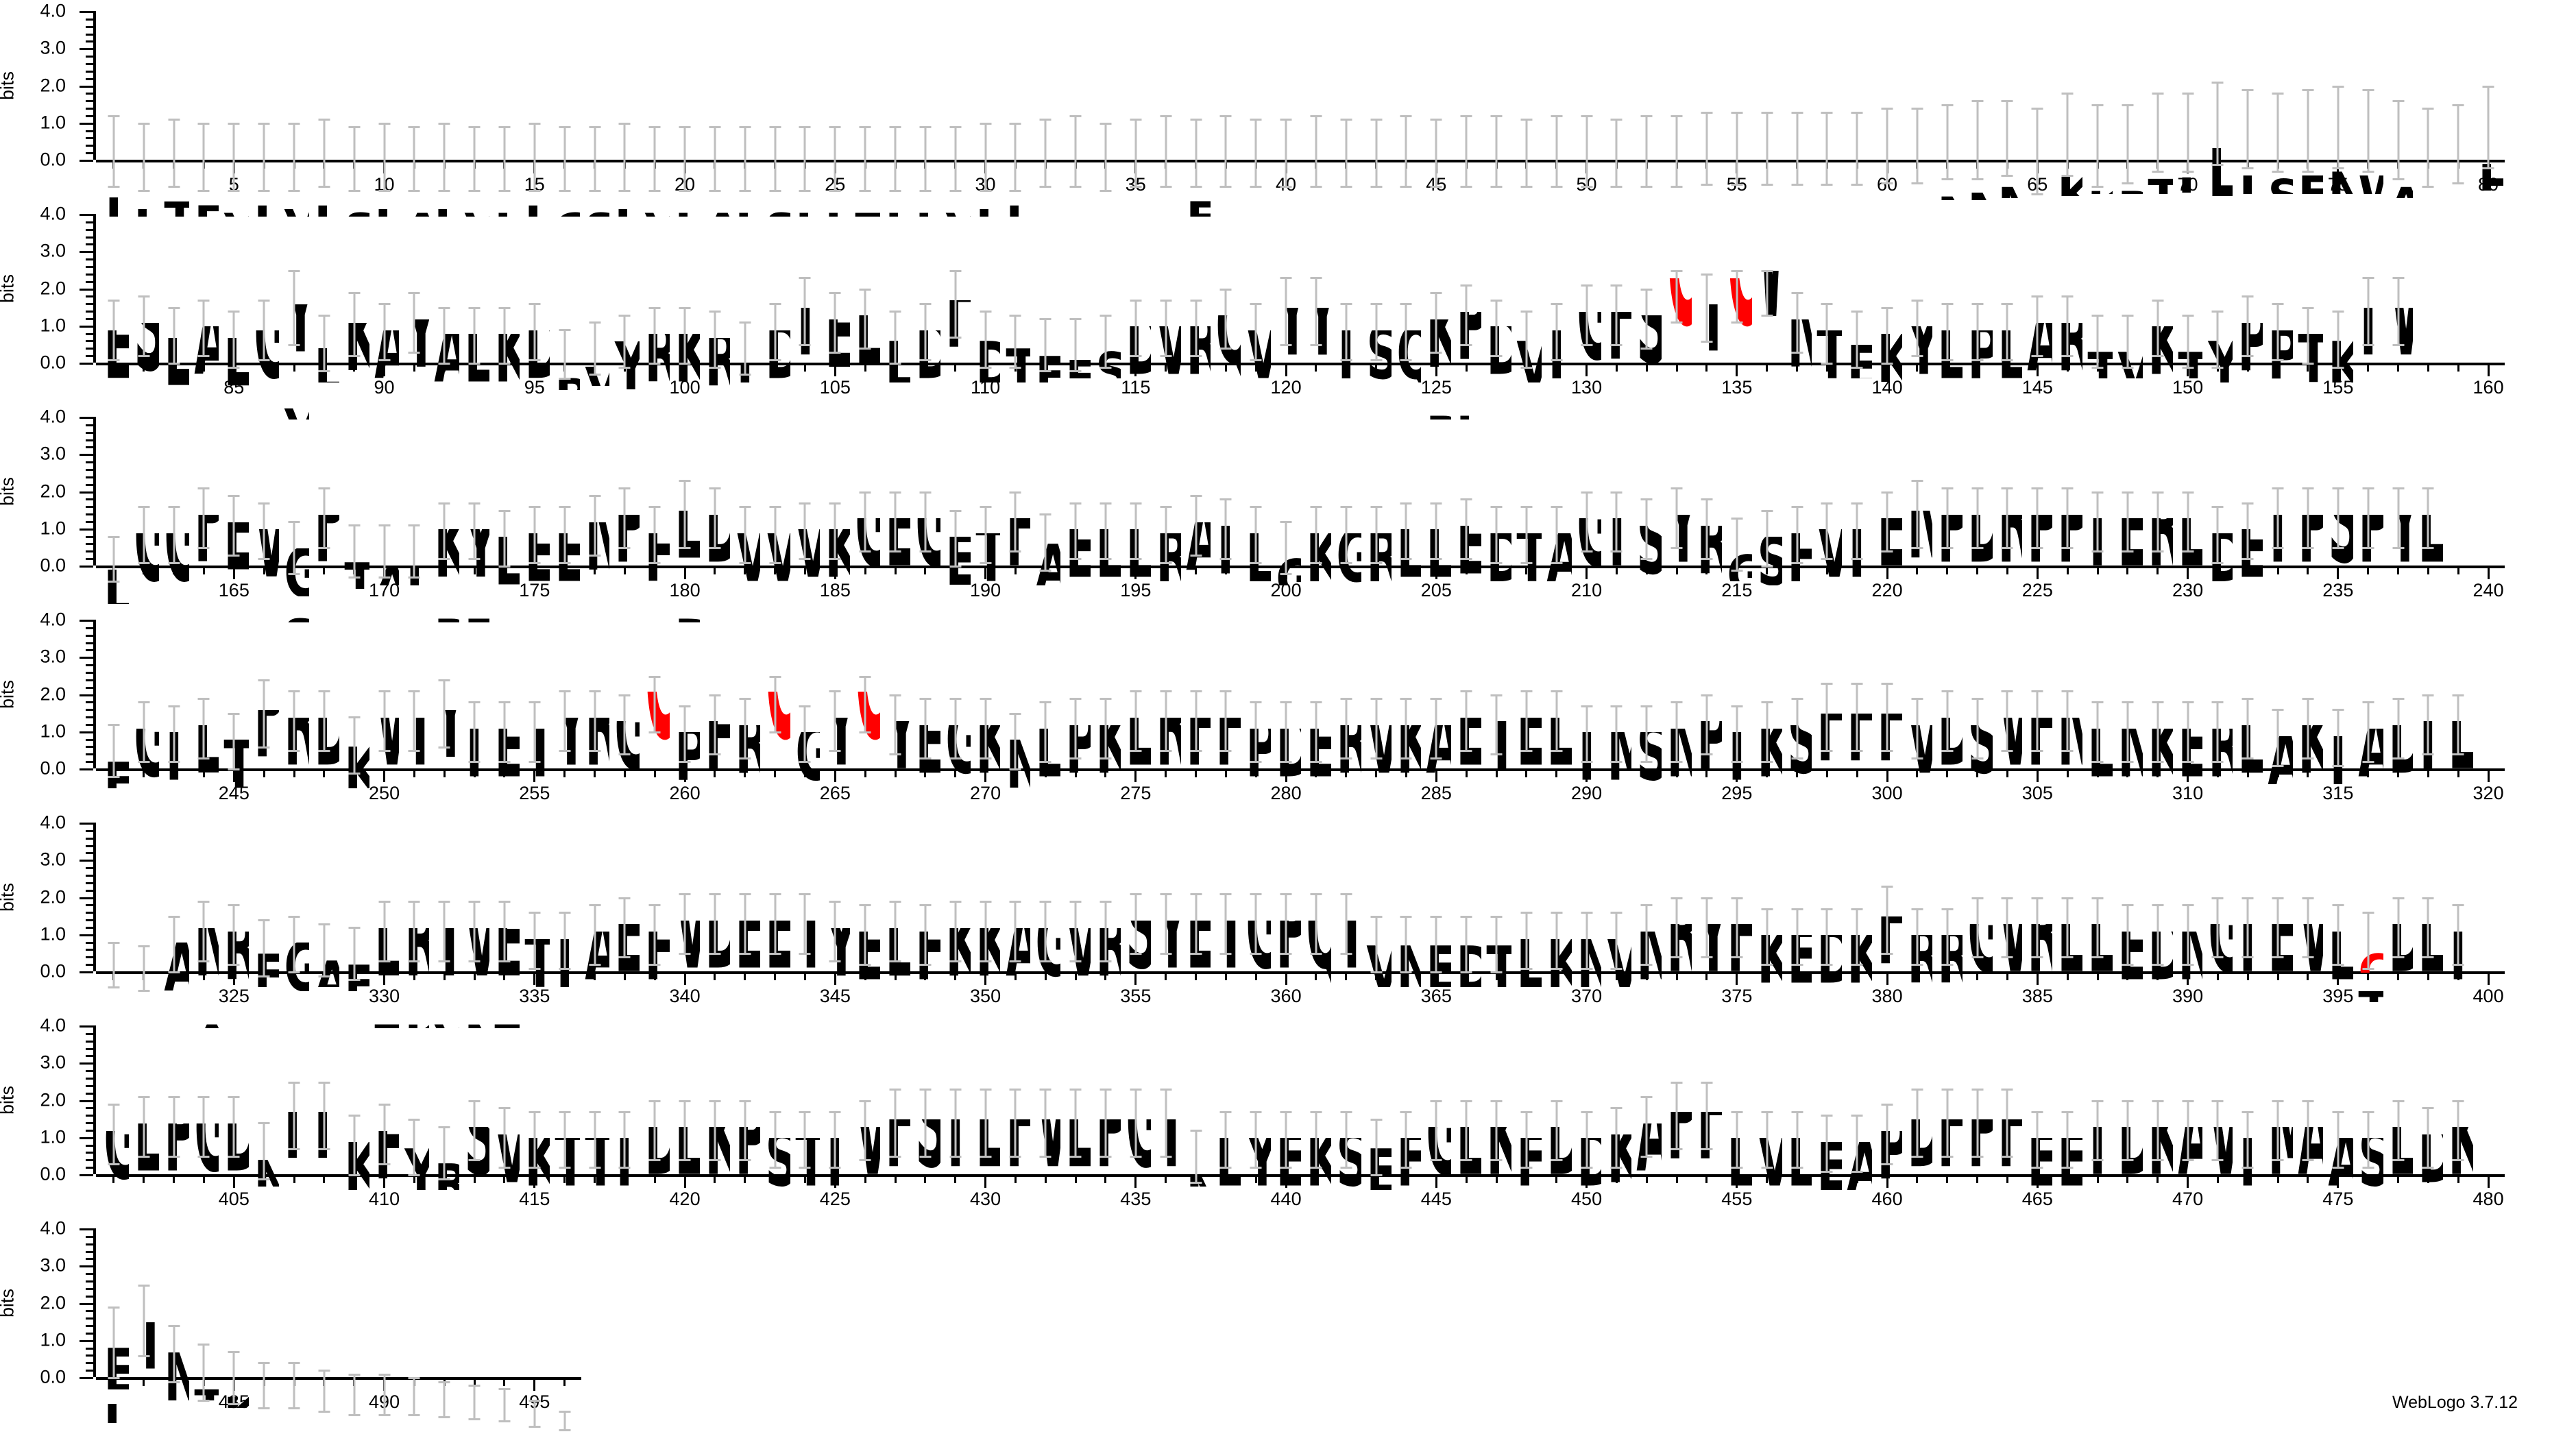  I want to click on logo-stack: IV, so click(2097, 548).